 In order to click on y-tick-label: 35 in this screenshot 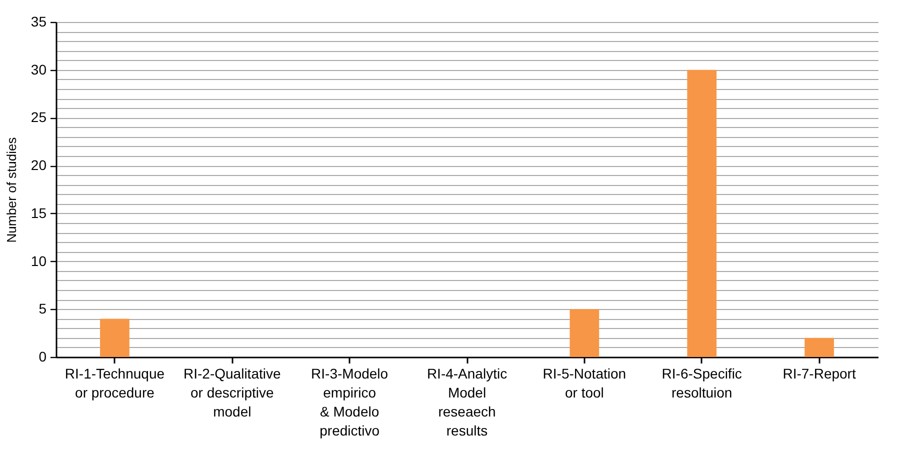, I will do `click(38, 22)`.